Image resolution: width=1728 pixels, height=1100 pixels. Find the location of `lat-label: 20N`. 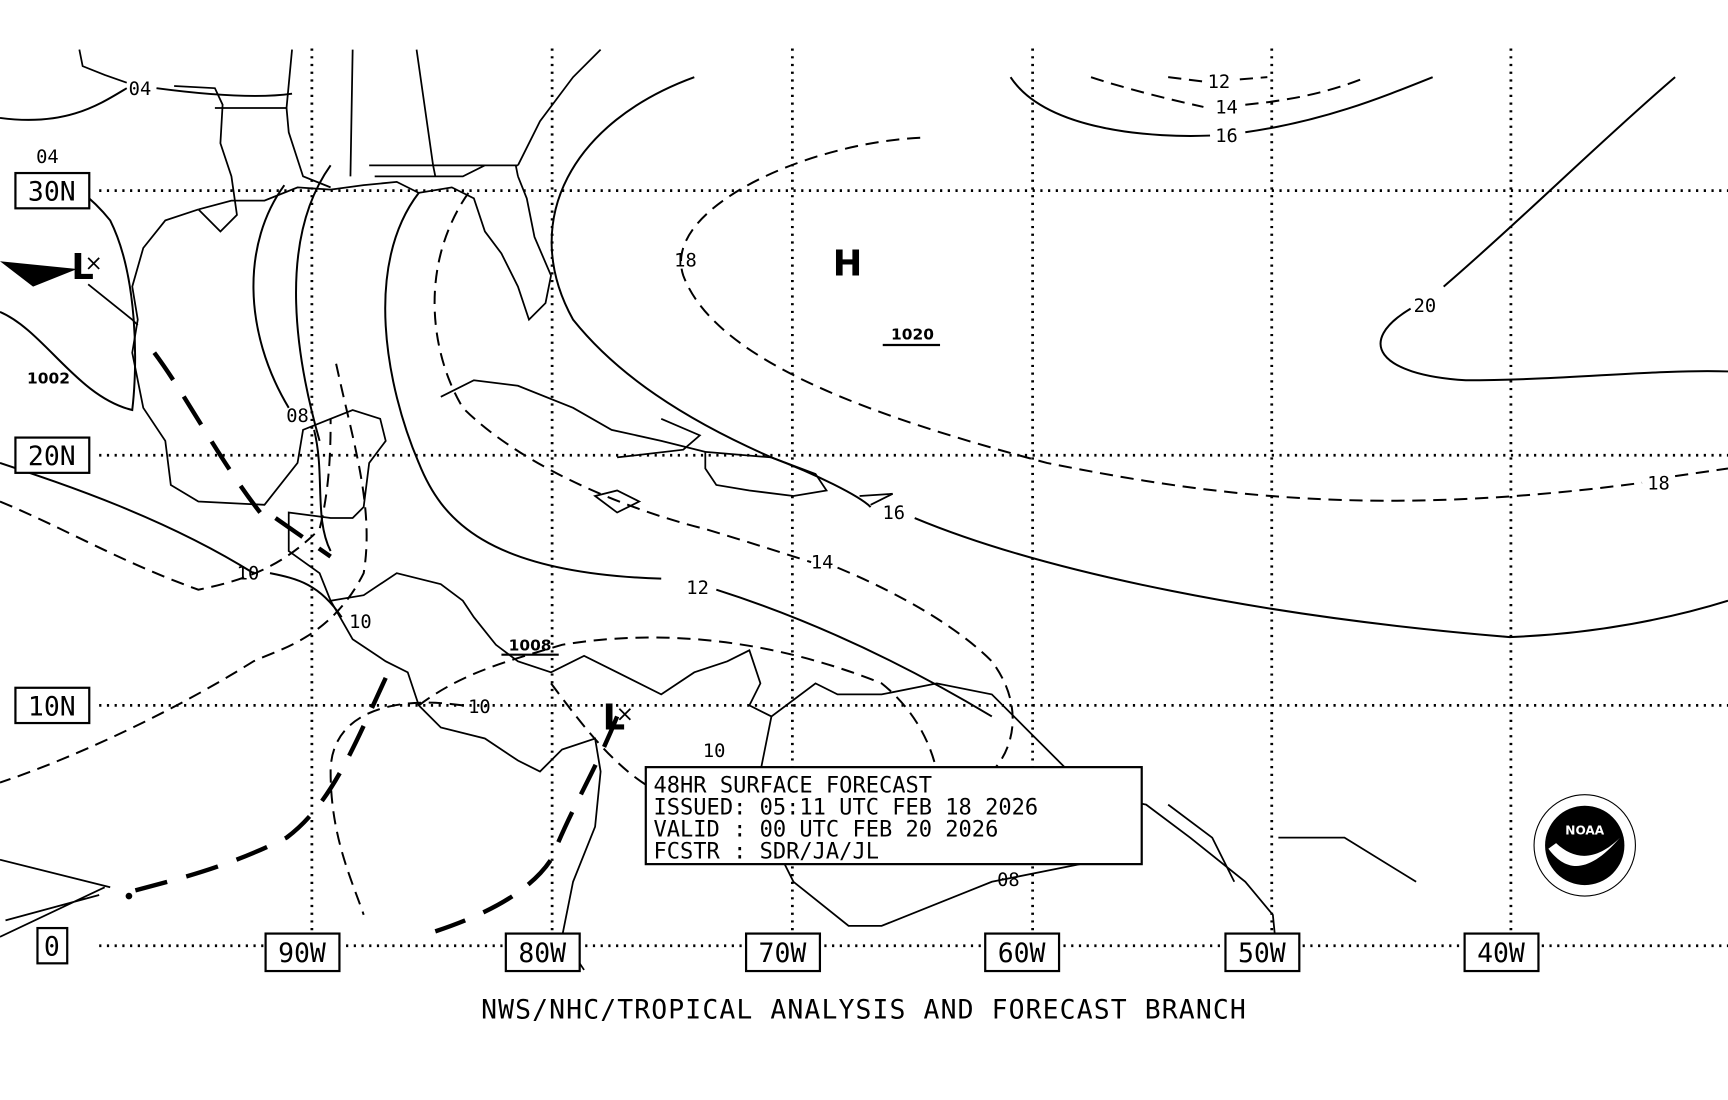

lat-label: 20N is located at coordinates (52, 456).